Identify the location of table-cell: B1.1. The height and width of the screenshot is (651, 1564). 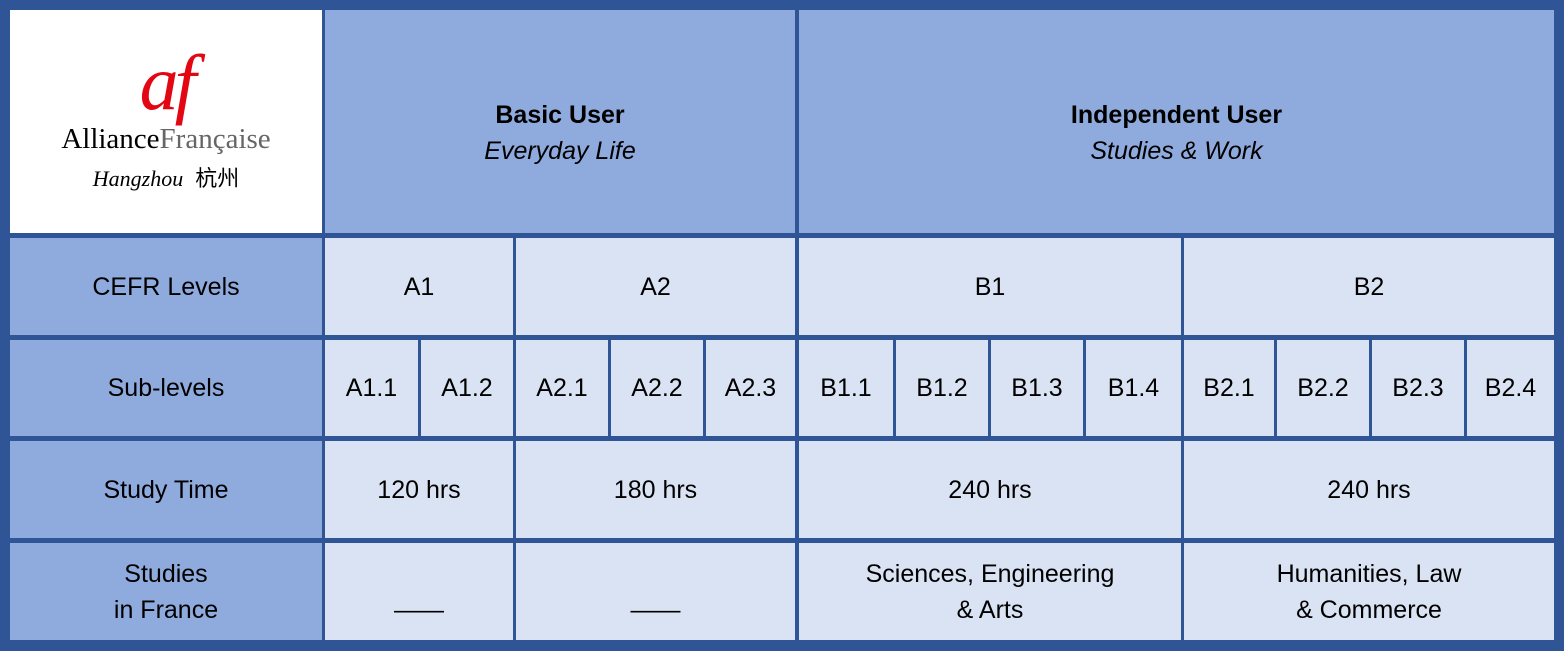
(846, 388).